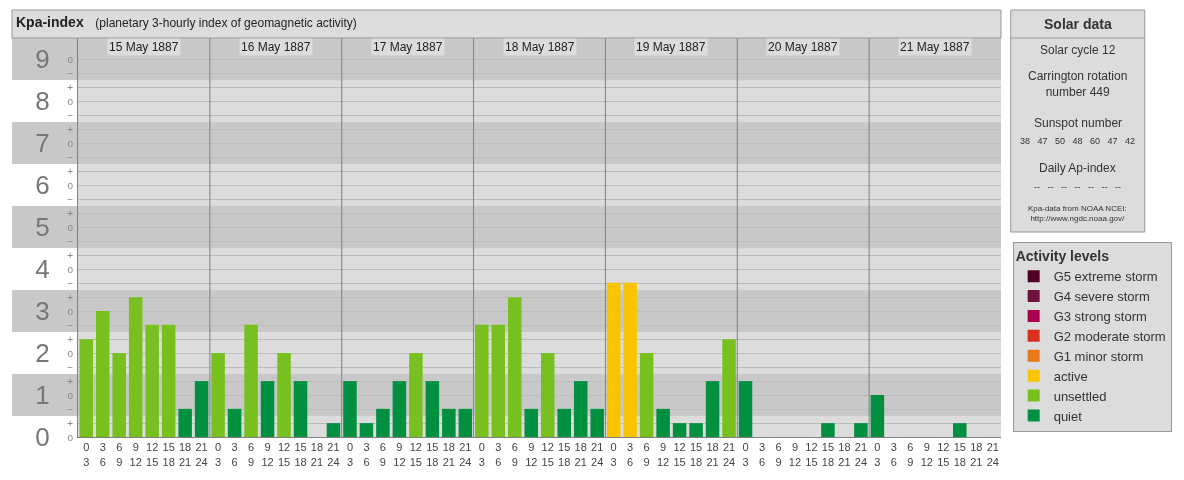 This screenshot has width=1184, height=480. I want to click on y-tick-label: 9, so click(42, 59).